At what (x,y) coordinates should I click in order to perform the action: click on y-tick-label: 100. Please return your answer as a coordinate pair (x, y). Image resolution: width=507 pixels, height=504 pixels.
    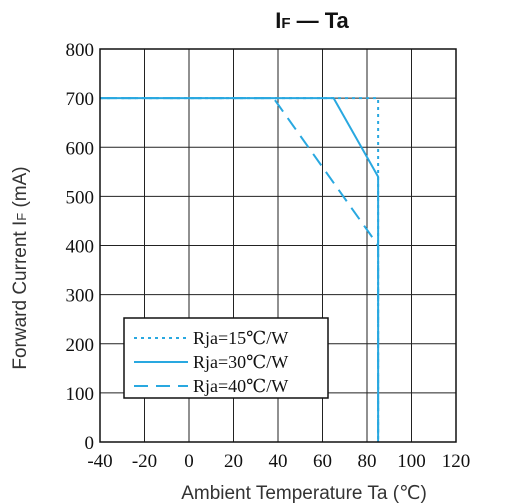
    Looking at the image, I should click on (80, 394).